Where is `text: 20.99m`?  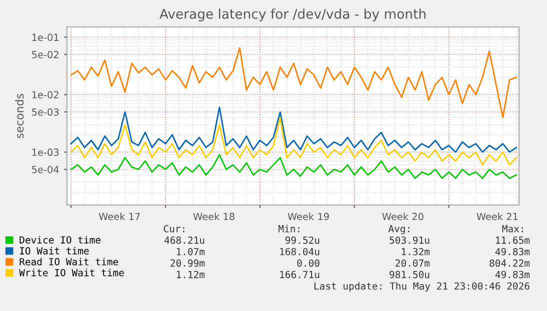 text: 20.99m is located at coordinates (187, 263).